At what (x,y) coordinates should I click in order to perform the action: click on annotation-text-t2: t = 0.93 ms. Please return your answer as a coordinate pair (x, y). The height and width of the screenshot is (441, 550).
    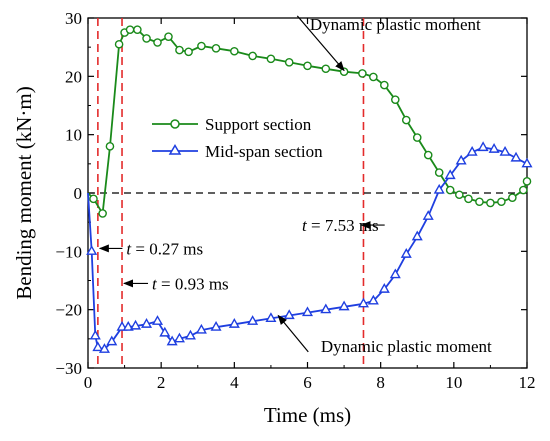
    Looking at the image, I should click on (190, 283).